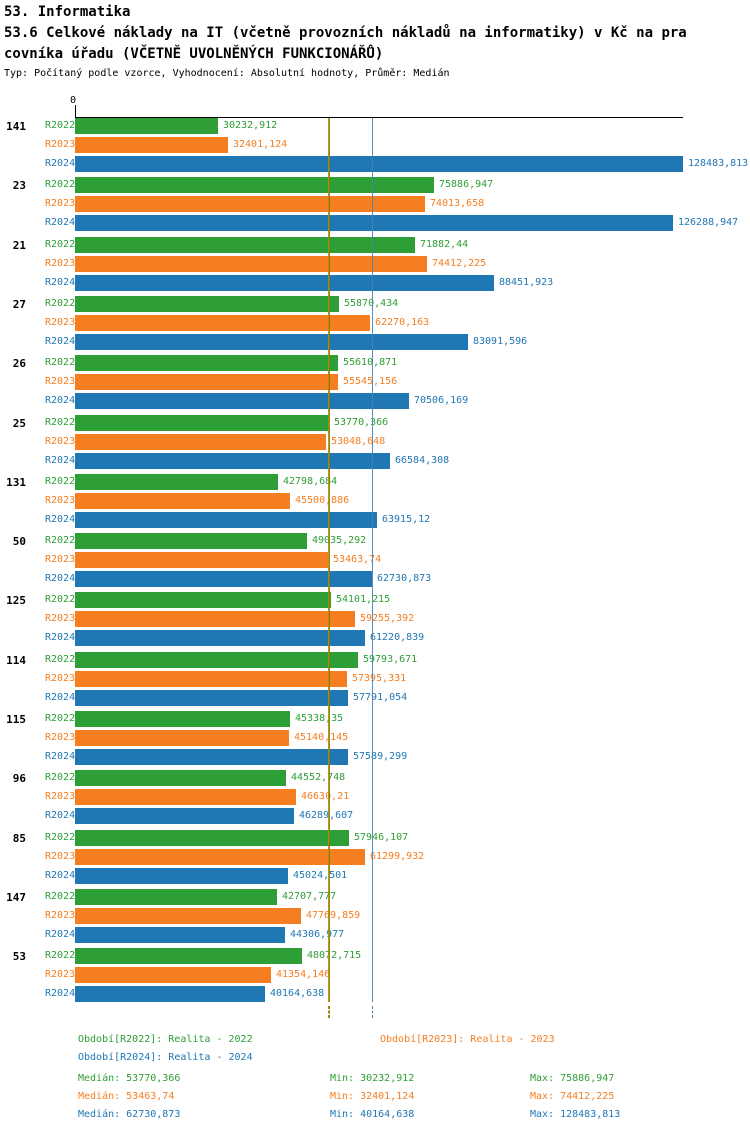  Describe the element at coordinates (320, 875) in the screenshot. I see `bar-value-label: 45024,501` at that location.